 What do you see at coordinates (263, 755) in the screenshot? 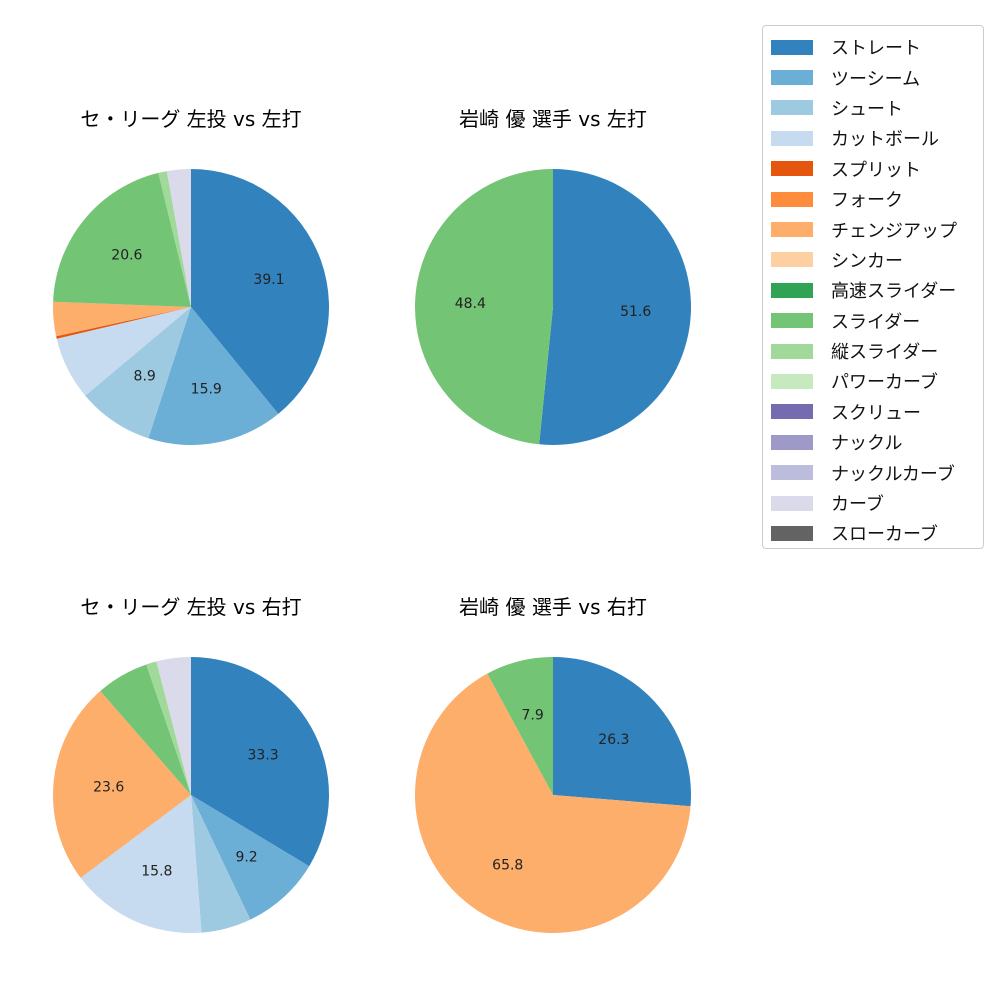
I see `slice-value-label: 33.3` at bounding box center [263, 755].